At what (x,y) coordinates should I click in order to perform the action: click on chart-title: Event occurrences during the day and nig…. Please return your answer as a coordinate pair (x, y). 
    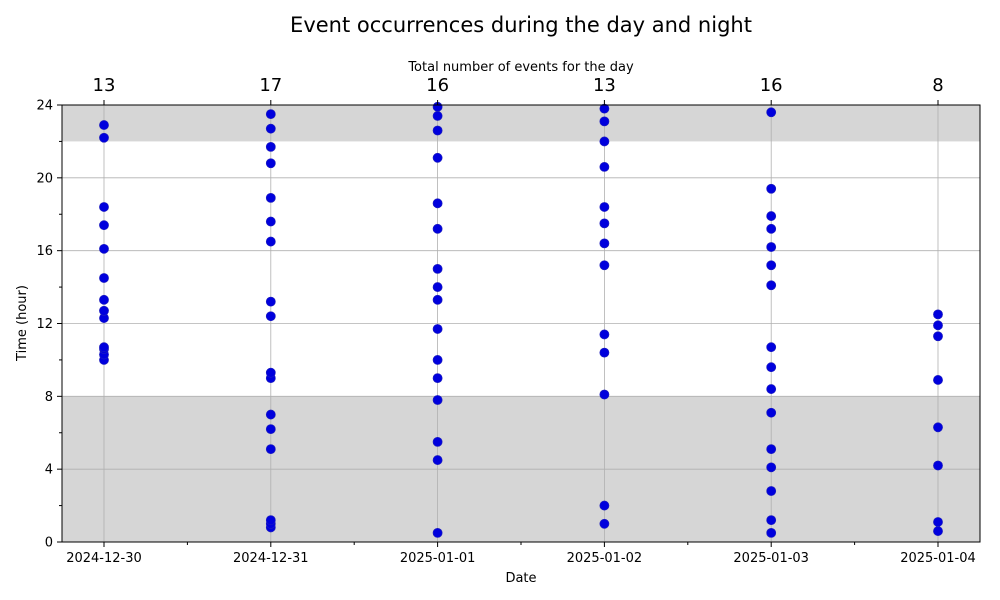
    Looking at the image, I should click on (521, 25).